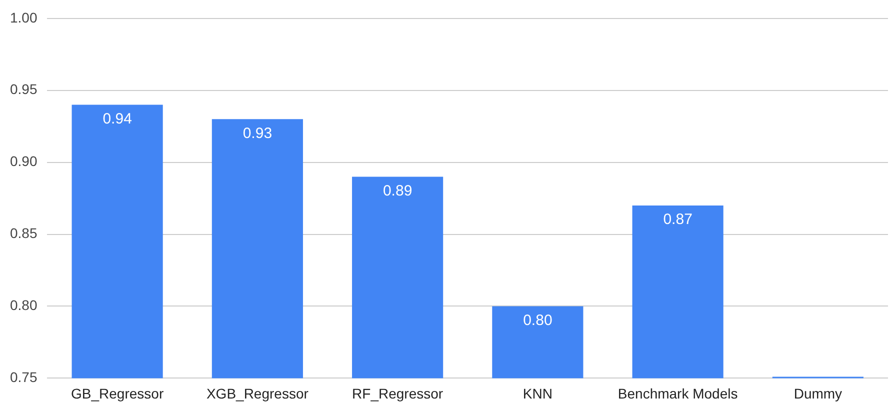 The image size is (892, 411). What do you see at coordinates (257, 393) in the screenshot?
I see `x-tick-label: XGB_Regressor` at bounding box center [257, 393].